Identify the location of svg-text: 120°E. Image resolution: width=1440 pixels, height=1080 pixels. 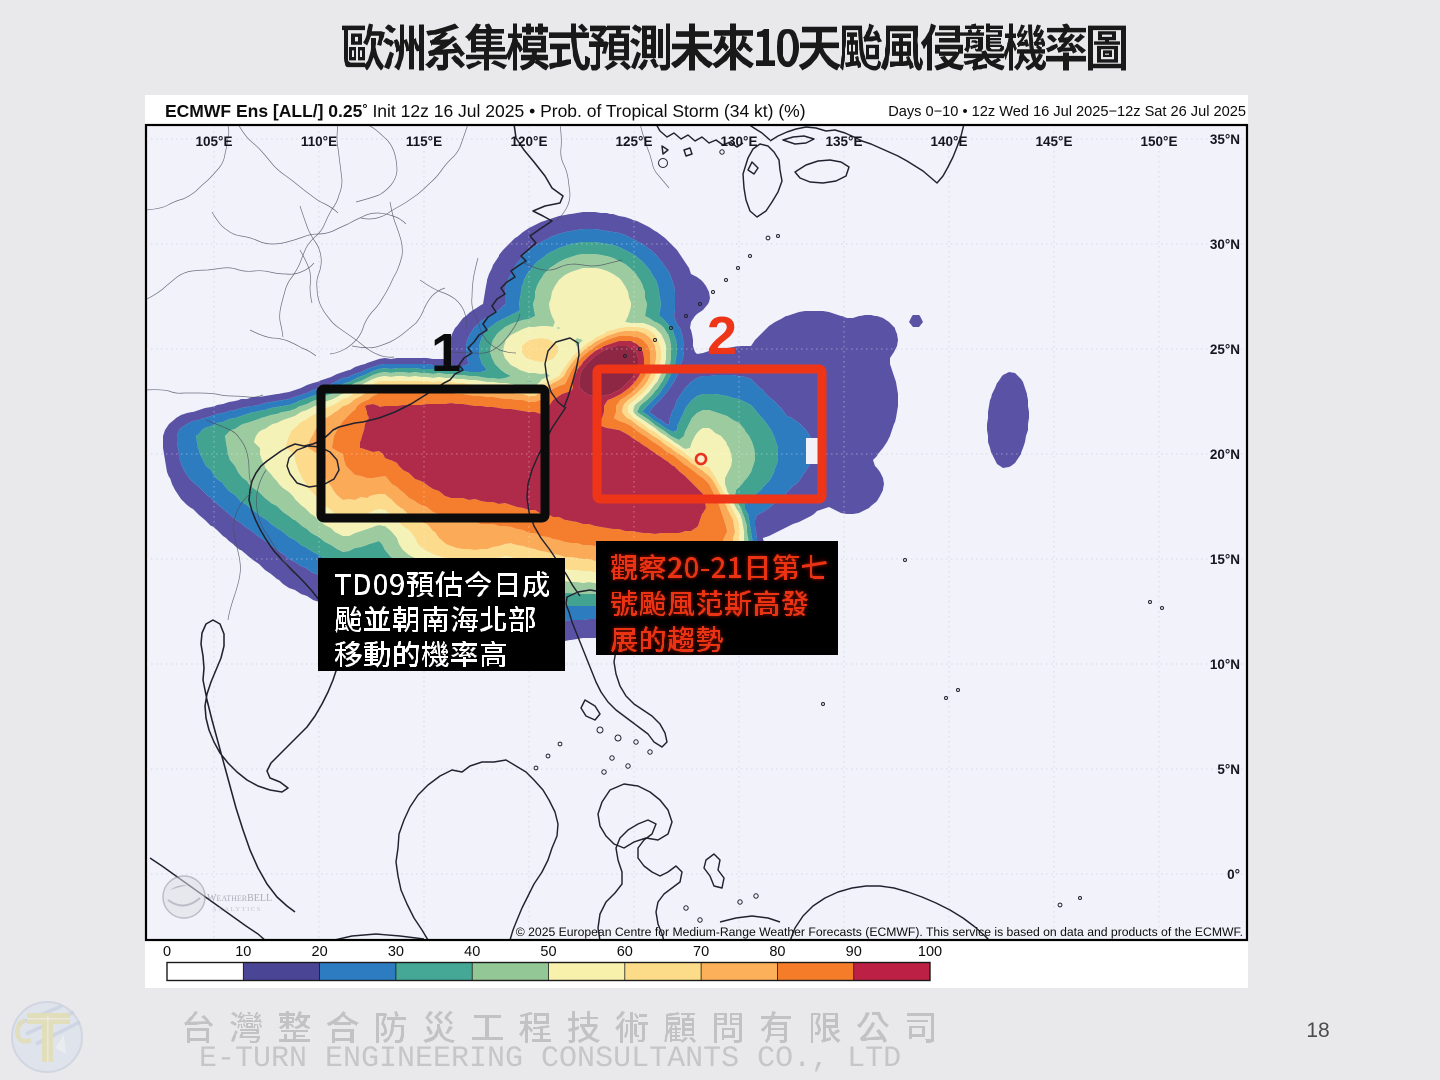
(529, 141).